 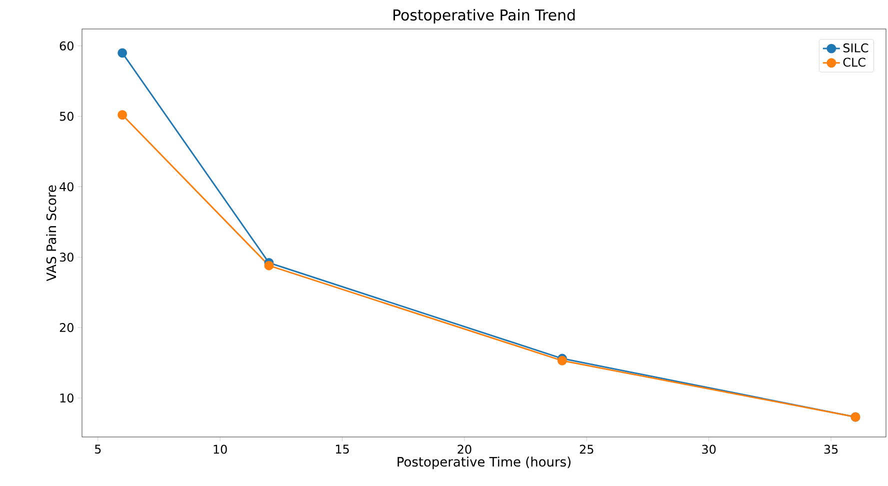 I want to click on x-axis-title: Postoperative Time (hours), so click(x=484, y=463).